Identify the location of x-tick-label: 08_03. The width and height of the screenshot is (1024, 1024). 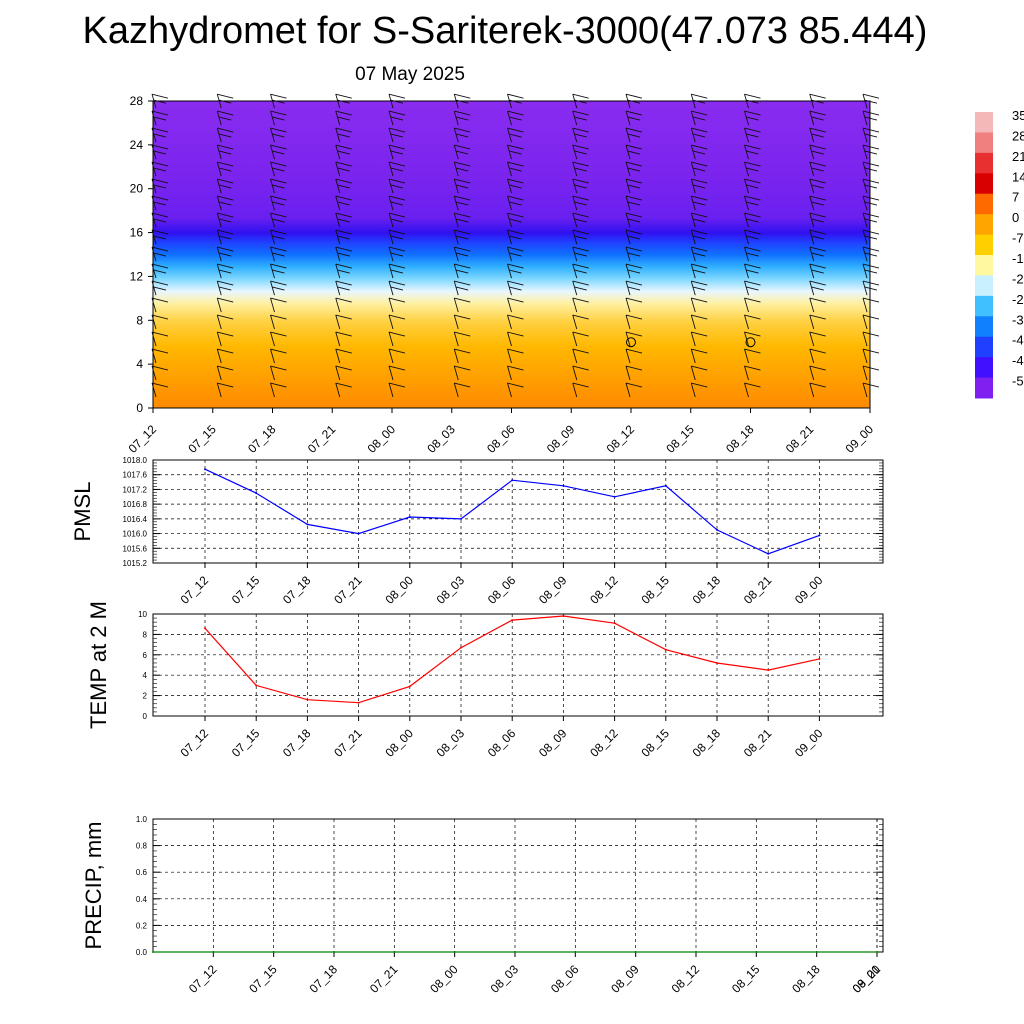
(441, 439).